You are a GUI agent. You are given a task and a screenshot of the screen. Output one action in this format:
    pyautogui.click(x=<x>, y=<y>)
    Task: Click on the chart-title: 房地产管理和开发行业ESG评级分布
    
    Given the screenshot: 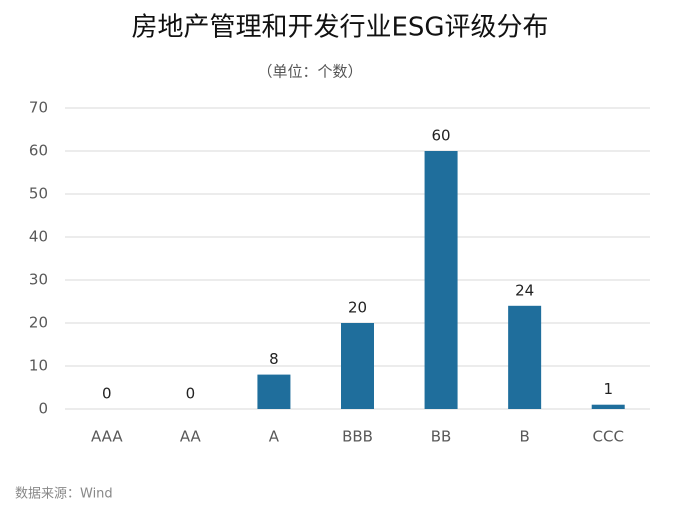 What is the action you would take?
    pyautogui.click(x=339, y=28)
    